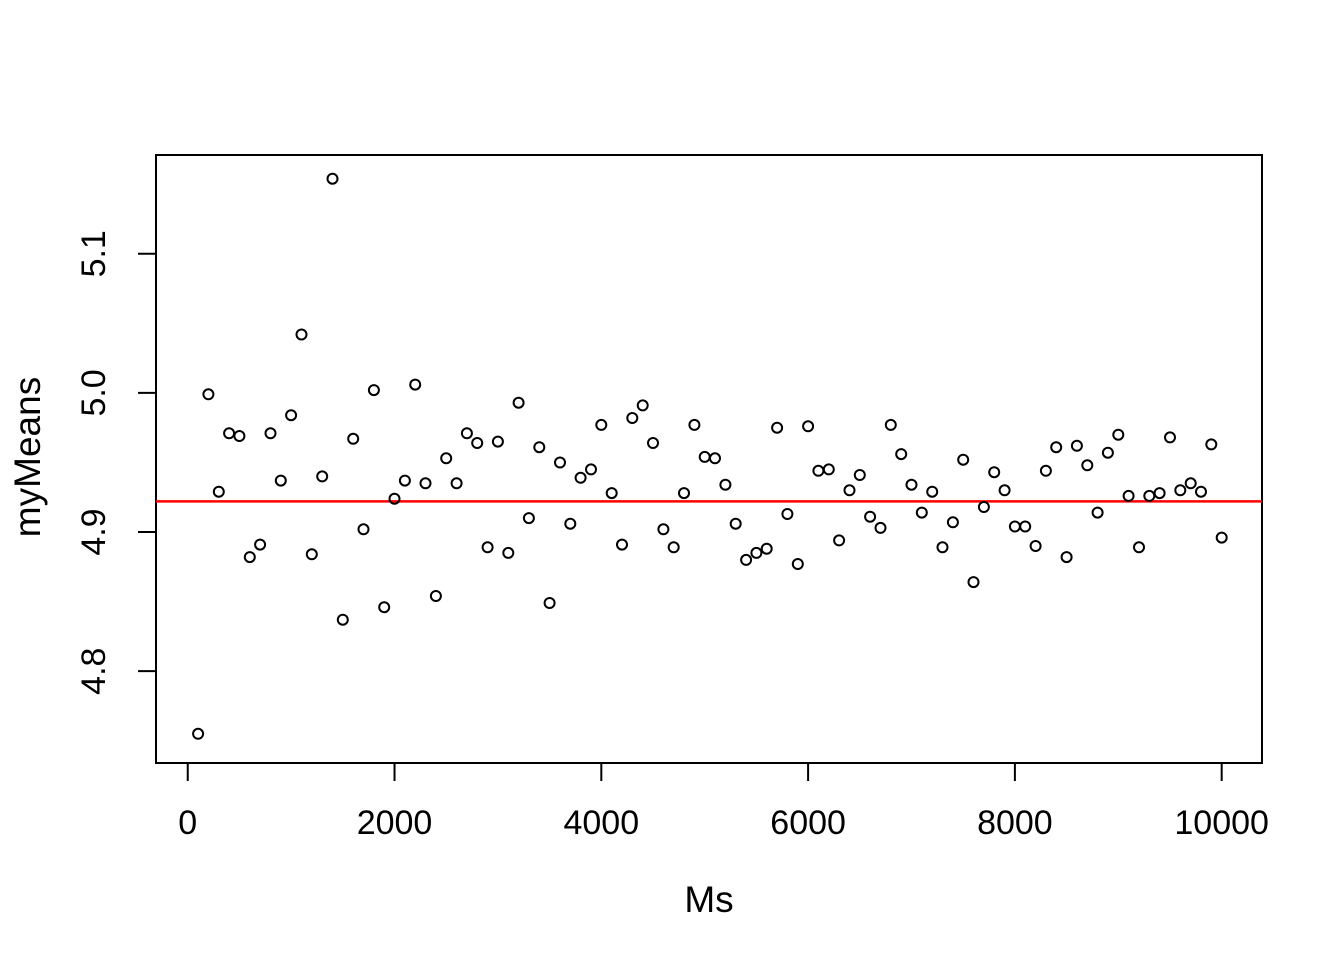 The width and height of the screenshot is (1344, 960). What do you see at coordinates (94, 253) in the screenshot?
I see `y-tick-label: 5.1` at bounding box center [94, 253].